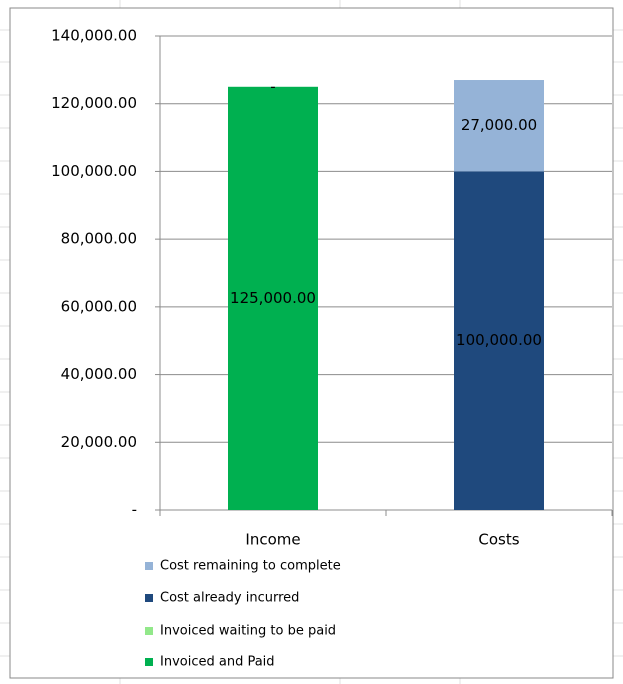 This screenshot has width=623, height=684. I want to click on y-tick-label: 120,000.00, so click(94, 103).